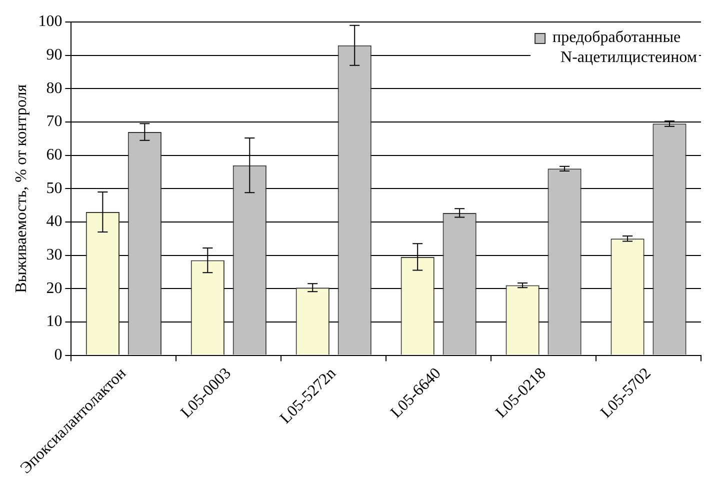  Describe the element at coordinates (58, 355) in the screenshot. I see `y-tick-label: 0` at that location.